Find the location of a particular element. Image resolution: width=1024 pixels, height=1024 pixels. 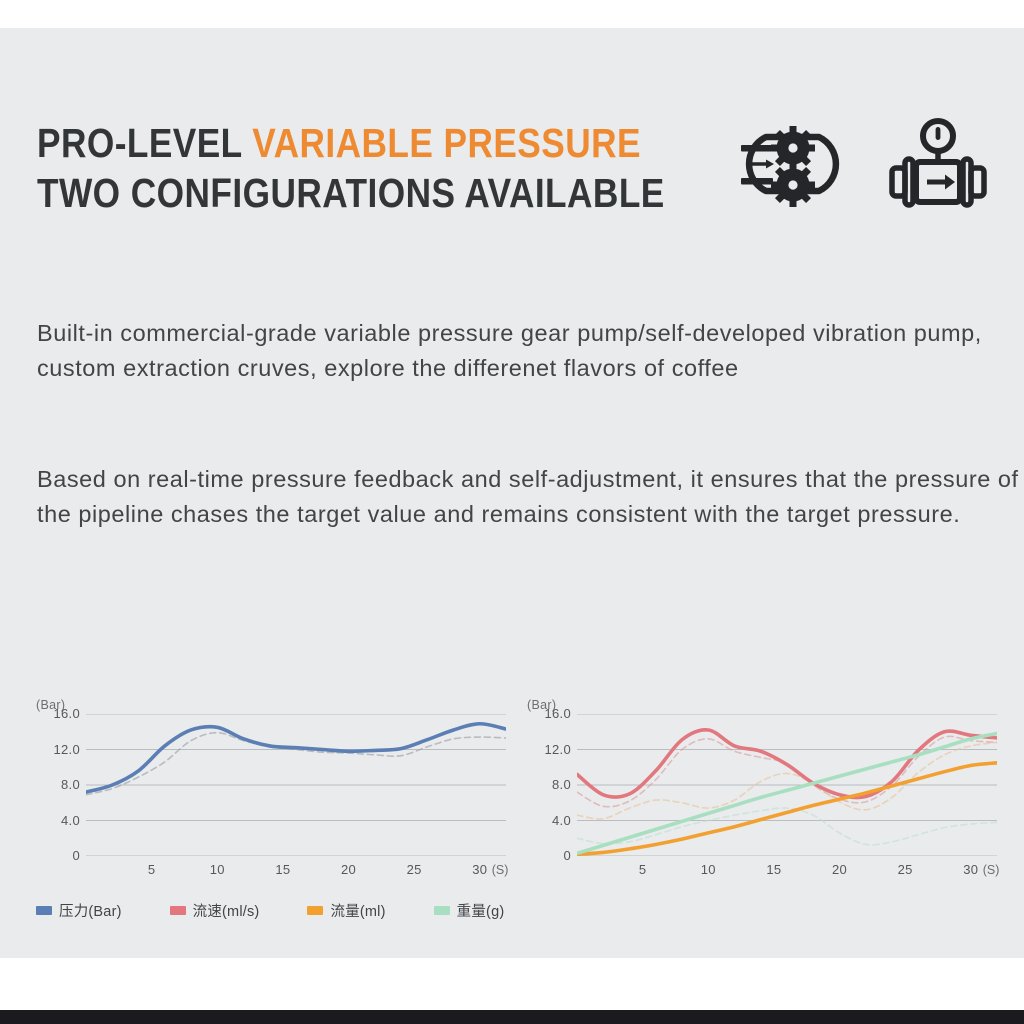

legend-item-0: 压力(Bar) is located at coordinates (79, 910).